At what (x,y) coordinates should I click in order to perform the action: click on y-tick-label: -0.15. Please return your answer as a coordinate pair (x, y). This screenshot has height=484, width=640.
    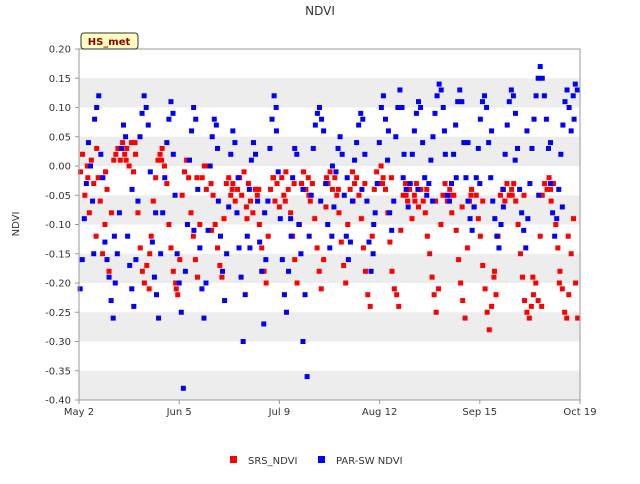
    Looking at the image, I should click on (58, 254).